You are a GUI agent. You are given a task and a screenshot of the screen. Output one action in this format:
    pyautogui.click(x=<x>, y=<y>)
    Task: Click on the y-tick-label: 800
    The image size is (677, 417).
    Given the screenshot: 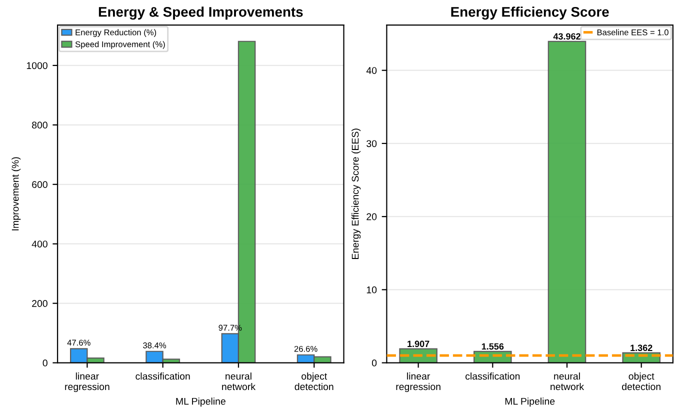 What is the action you would take?
    pyautogui.click(x=40, y=125)
    